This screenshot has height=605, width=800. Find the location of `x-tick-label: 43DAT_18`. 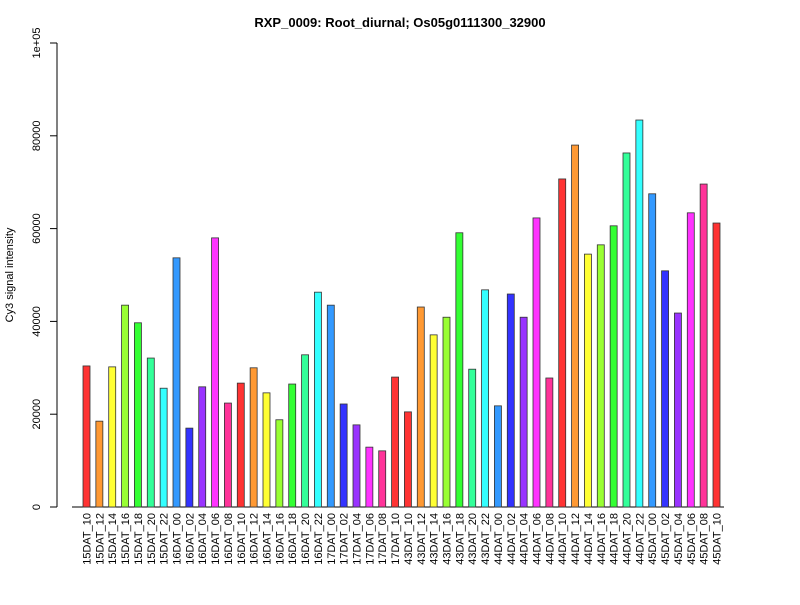

x-tick-label: 43DAT_18 is located at coordinates (460, 539).